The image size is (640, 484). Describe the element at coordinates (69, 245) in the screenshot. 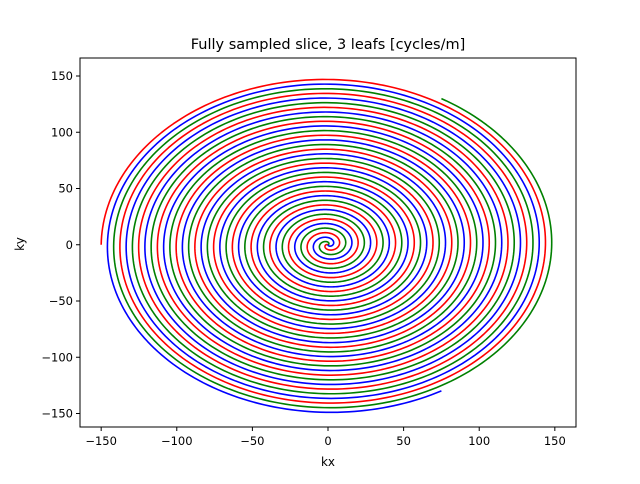

I see `y-tick-label: 0` at that location.